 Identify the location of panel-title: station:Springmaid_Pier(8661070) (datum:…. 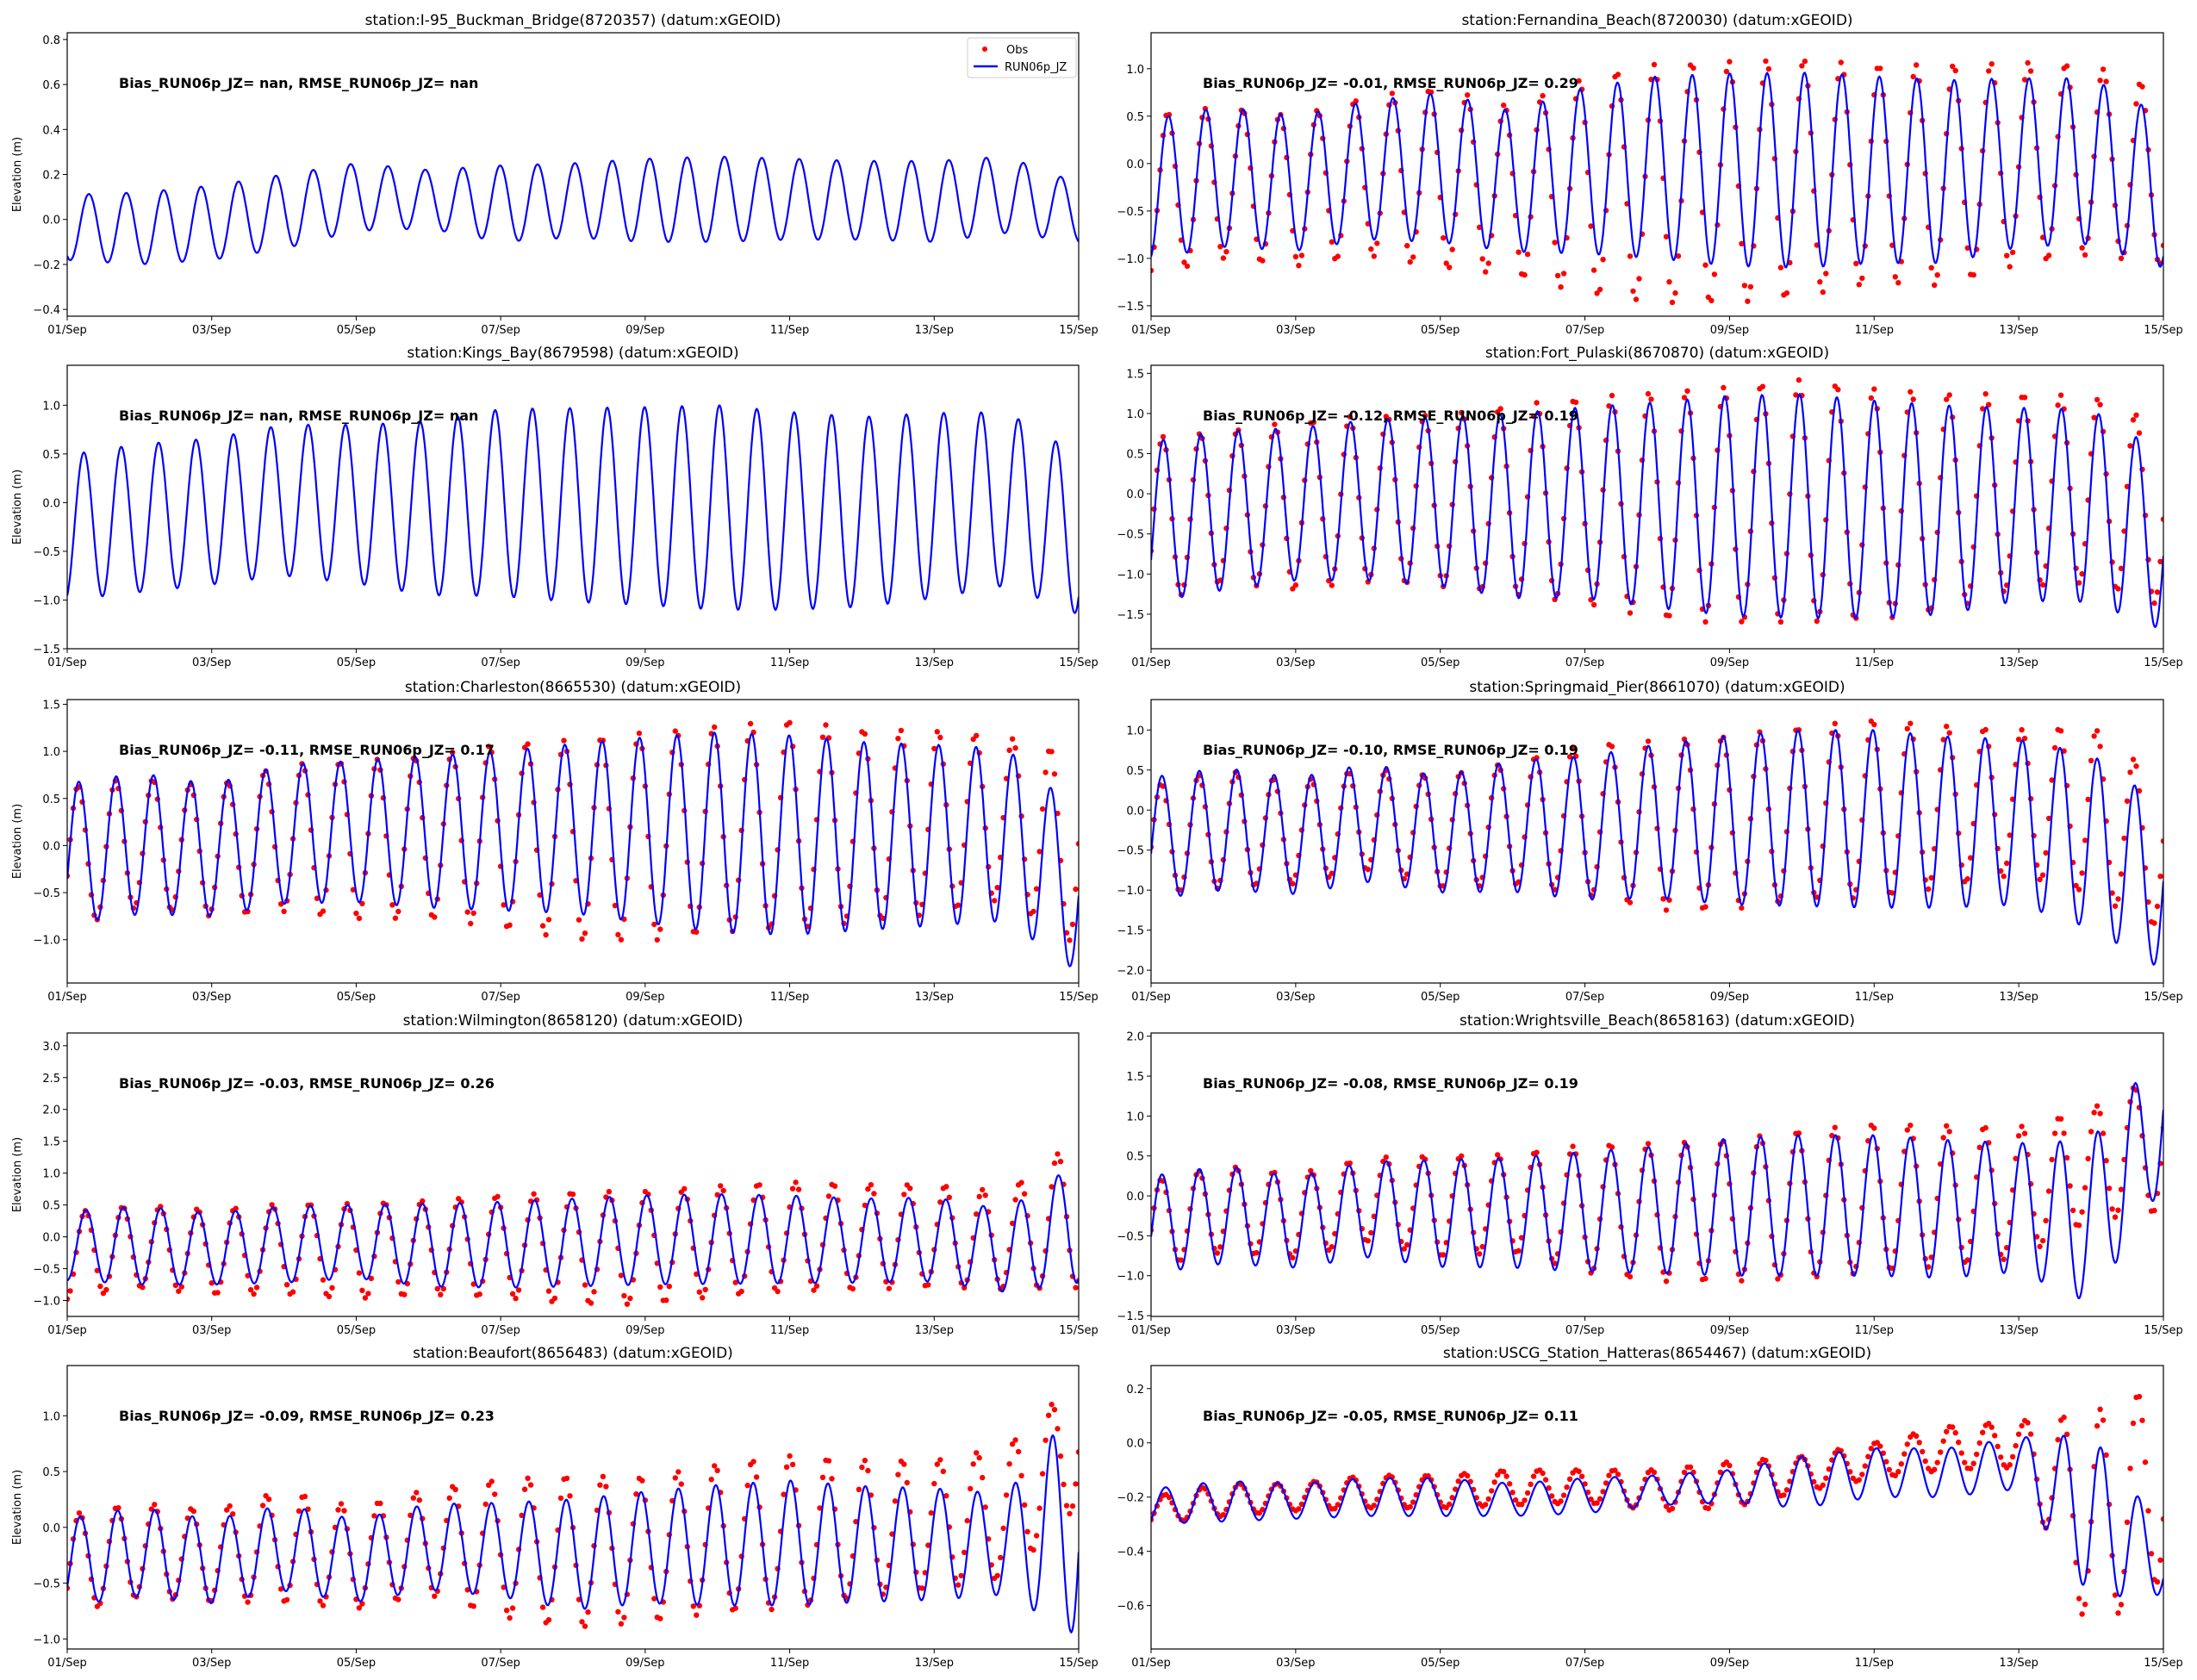
(1657, 687).